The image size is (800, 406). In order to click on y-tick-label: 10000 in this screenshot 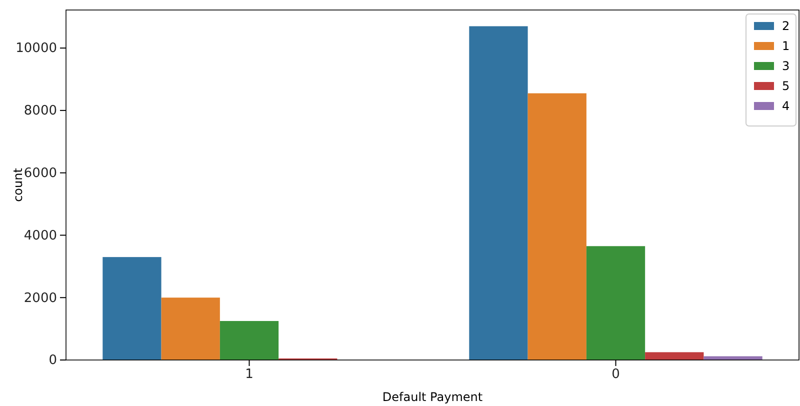, I will do `click(36, 48)`.